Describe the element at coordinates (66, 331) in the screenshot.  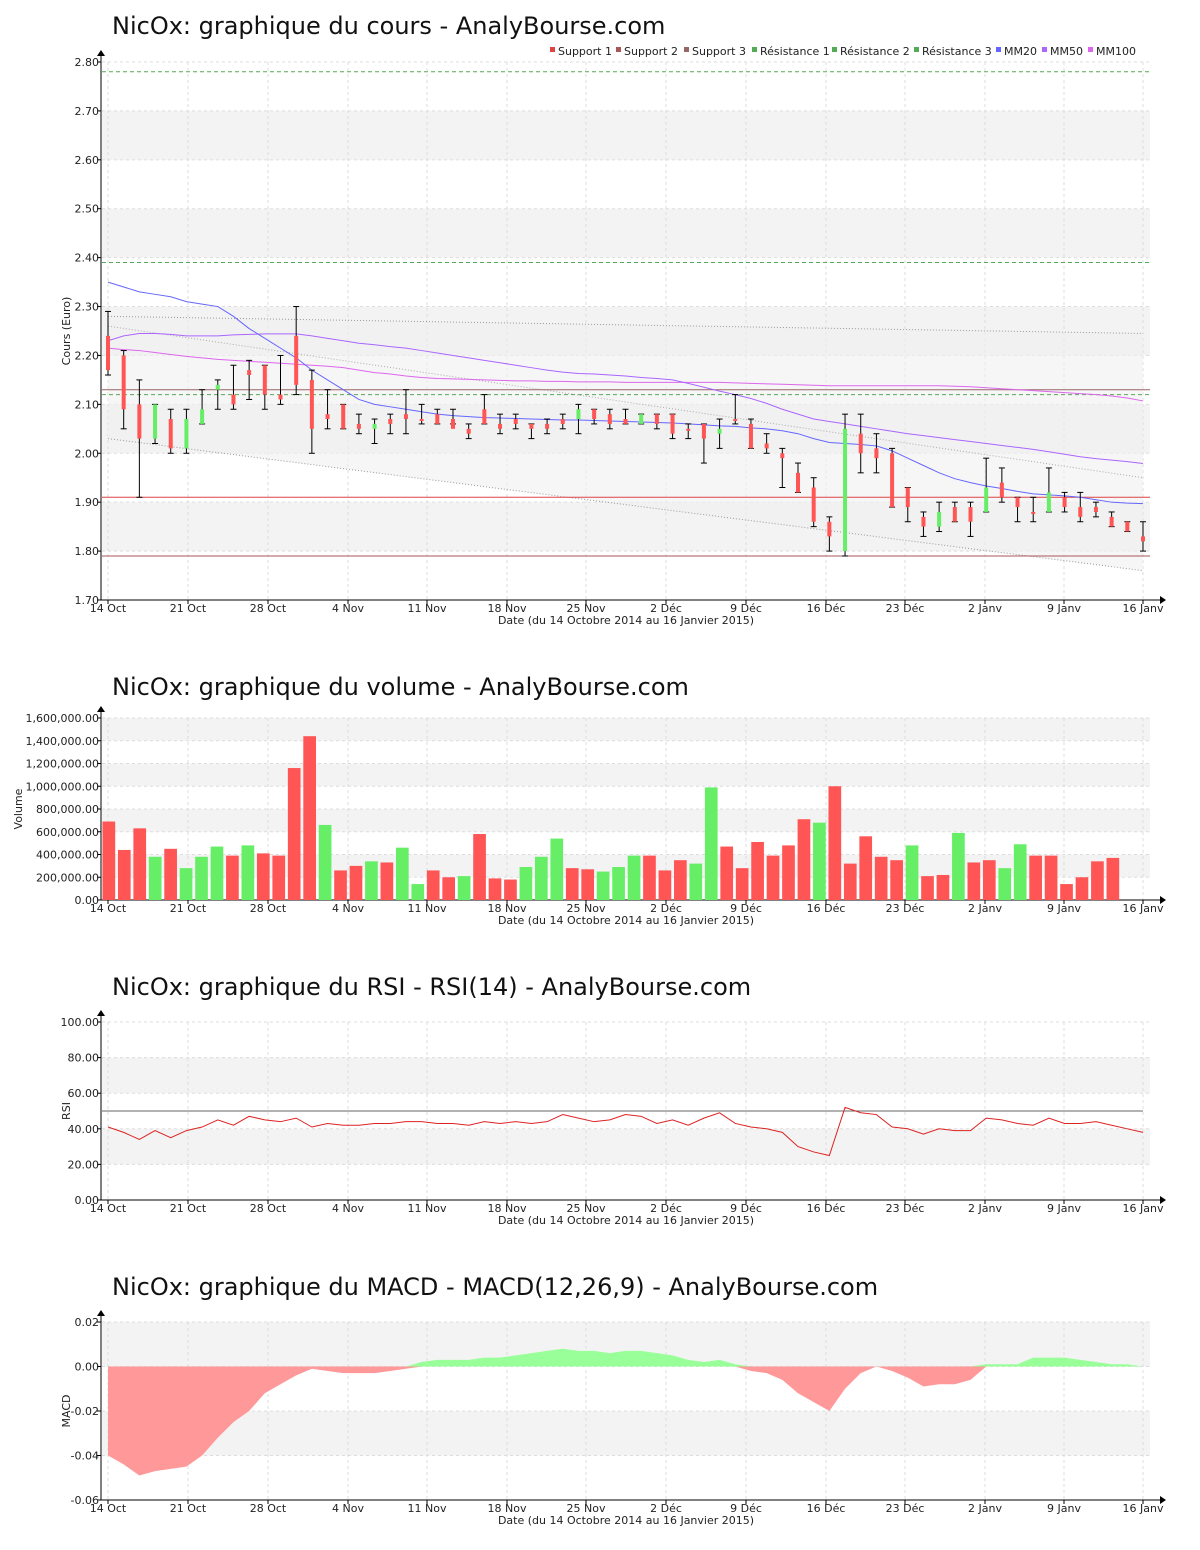
I see `y-axis-title: Cours (Euro)` at that location.